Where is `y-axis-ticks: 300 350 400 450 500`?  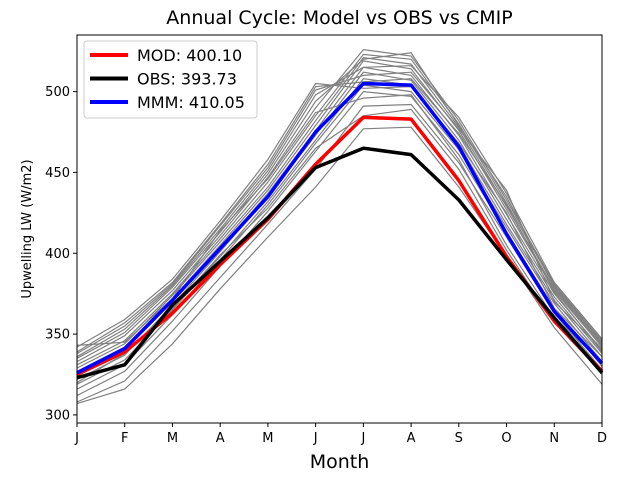
y-axis-ticks: 300 350 400 450 500 is located at coordinates (61, 254).